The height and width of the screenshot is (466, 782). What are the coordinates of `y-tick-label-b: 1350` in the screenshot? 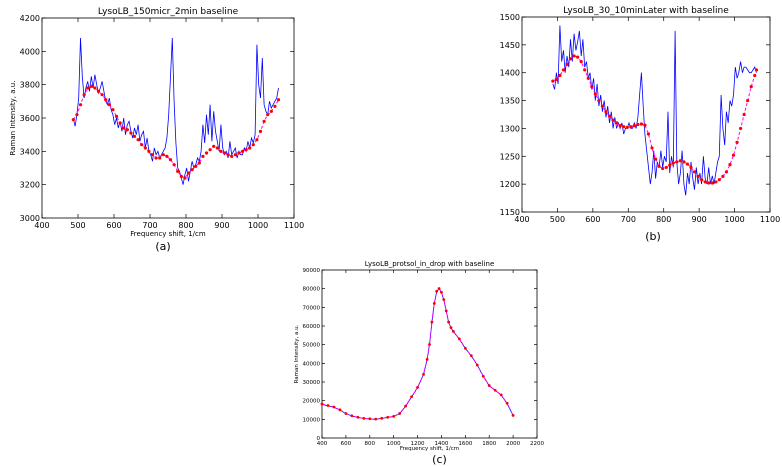 It's located at (510, 101).